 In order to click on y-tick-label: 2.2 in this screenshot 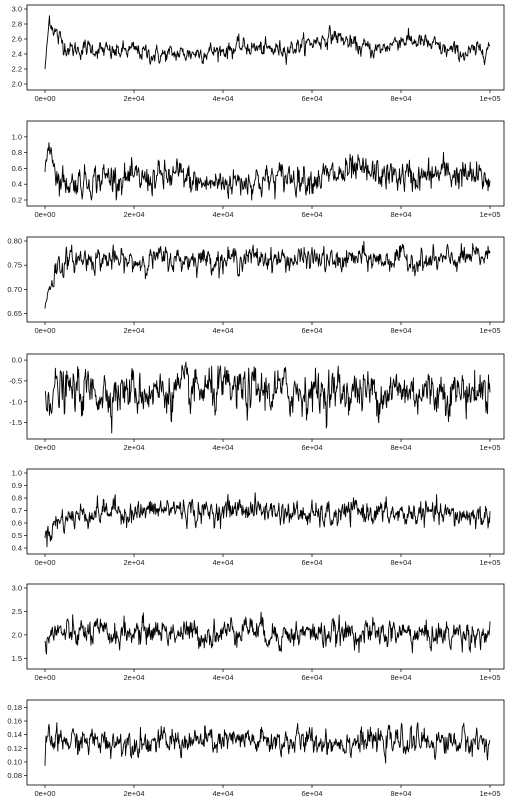, I will do `click(17, 69)`.